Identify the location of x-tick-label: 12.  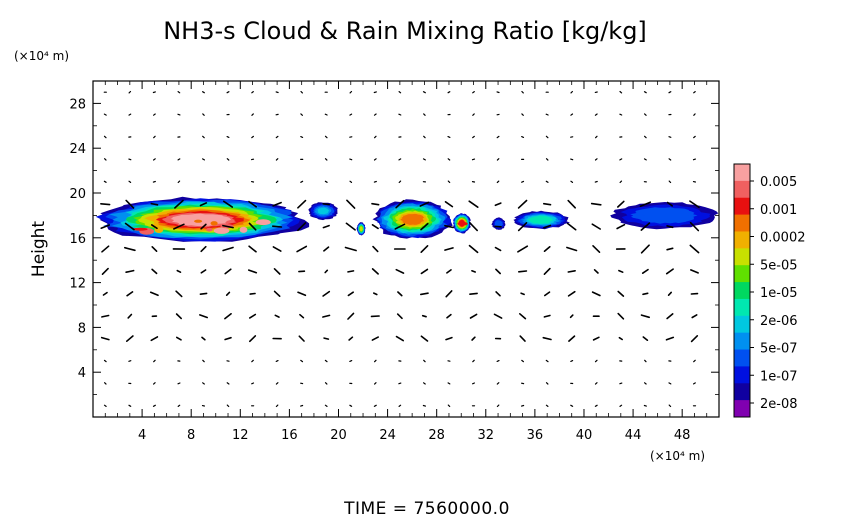
(240, 435).